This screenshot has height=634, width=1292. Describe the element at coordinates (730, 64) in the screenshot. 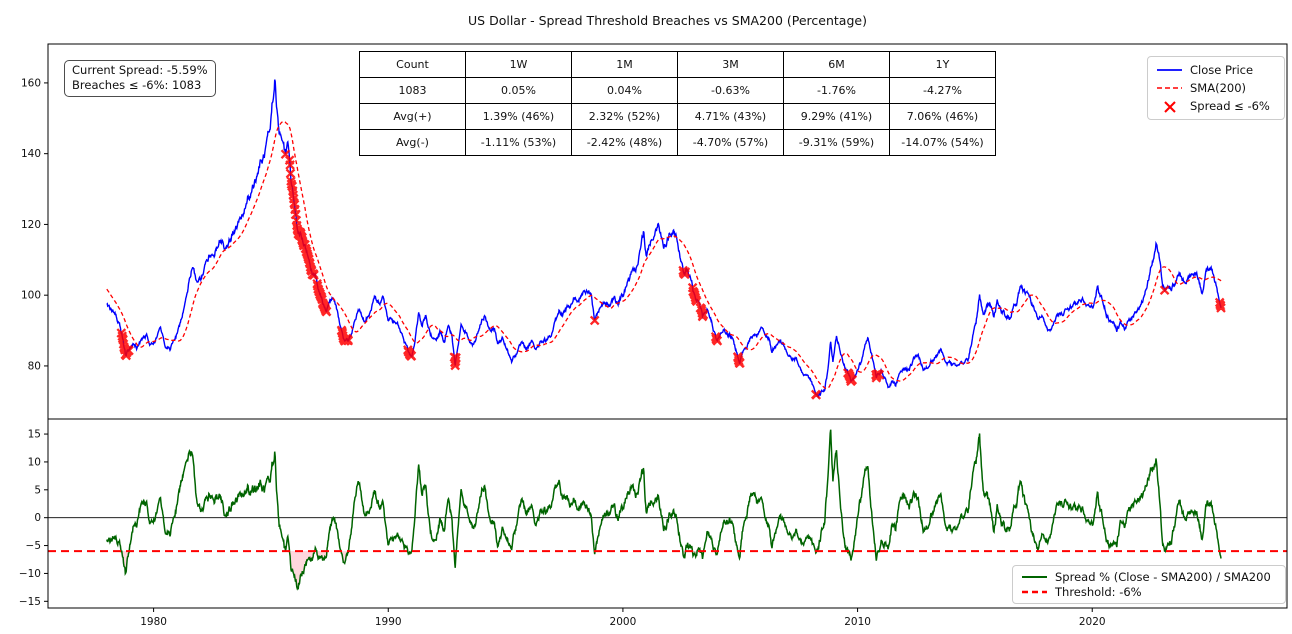

I see `stats-header-cell: 3M` at that location.